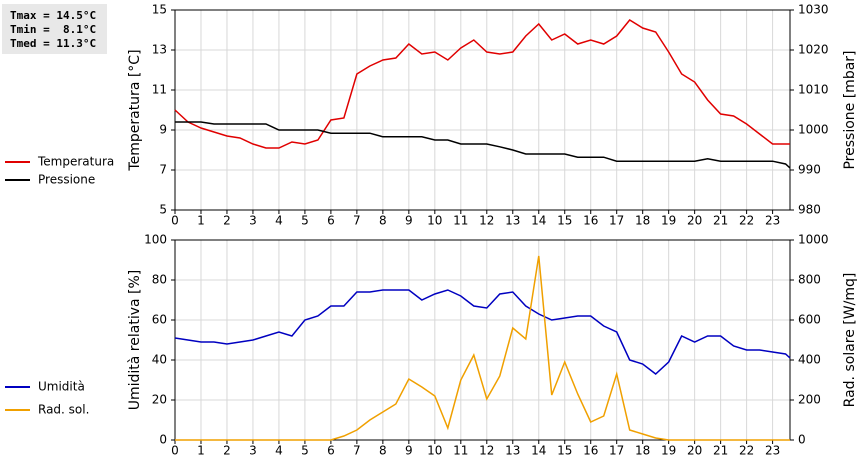 This screenshot has width=860, height=460. I want to click on legend-label: Rad. sol., so click(63, 410).